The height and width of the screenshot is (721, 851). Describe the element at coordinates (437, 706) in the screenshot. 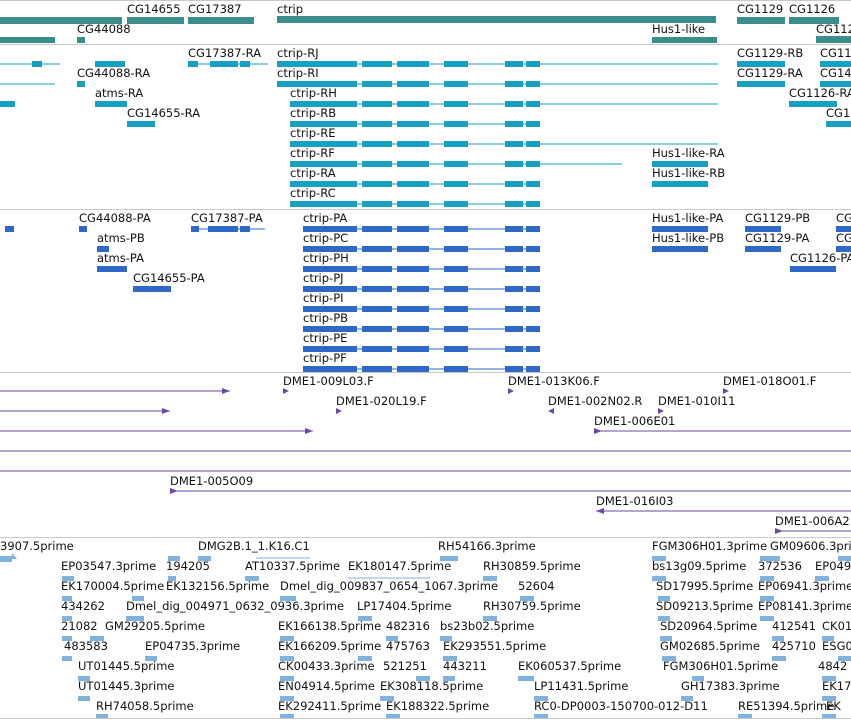

I see `est-label: EK188322.5prime` at that location.